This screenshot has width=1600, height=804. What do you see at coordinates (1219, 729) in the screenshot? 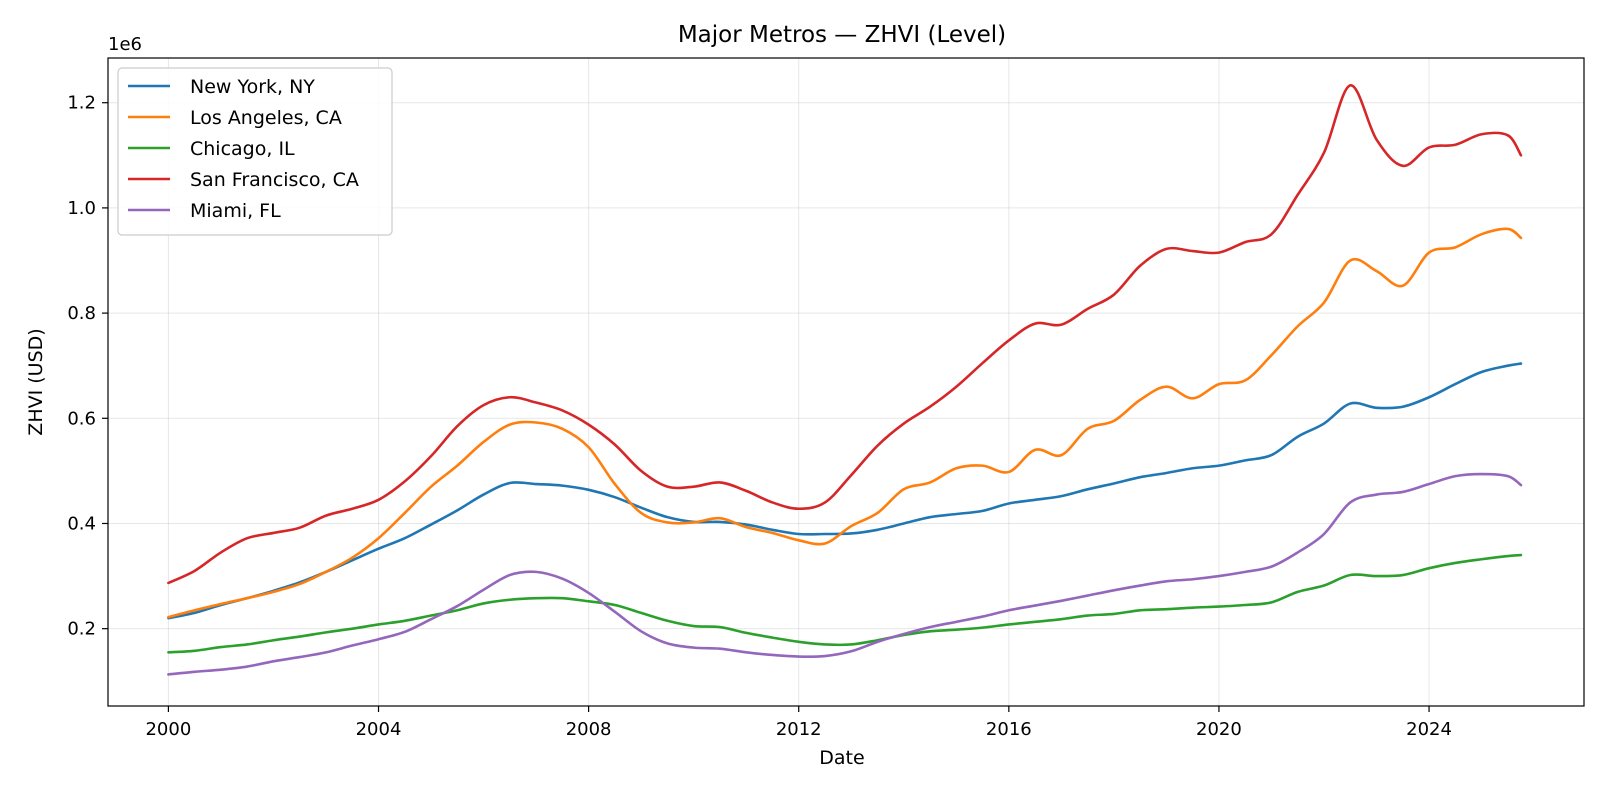
I see `x-tick-label: 2020` at bounding box center [1219, 729].